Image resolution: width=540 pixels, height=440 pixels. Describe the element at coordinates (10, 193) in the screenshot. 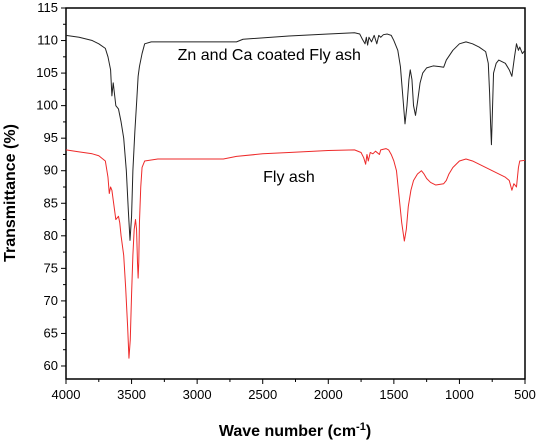

I see `y-axis-title: Transmittance (%)` at that location.